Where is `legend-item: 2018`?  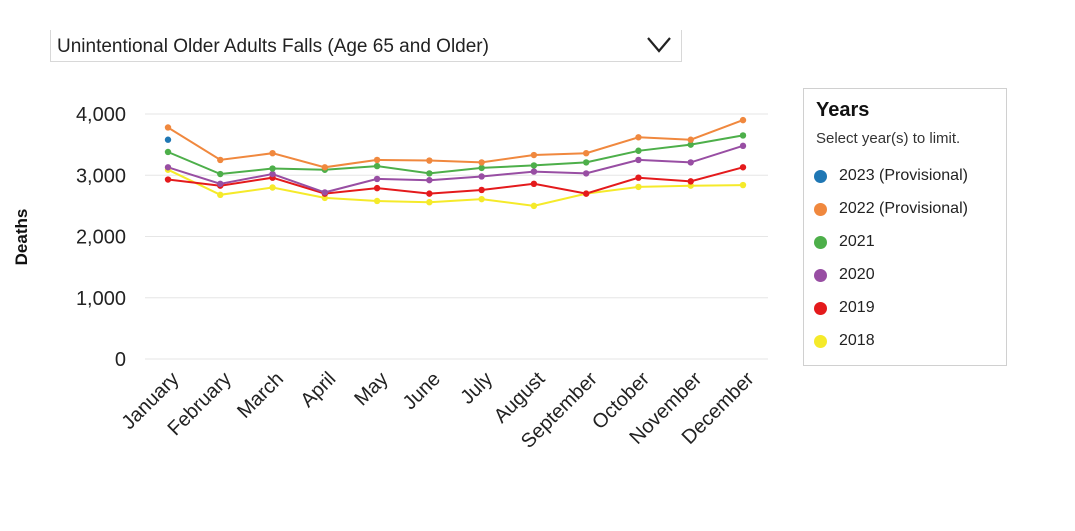 legend-item: 2018 is located at coordinates (844, 341).